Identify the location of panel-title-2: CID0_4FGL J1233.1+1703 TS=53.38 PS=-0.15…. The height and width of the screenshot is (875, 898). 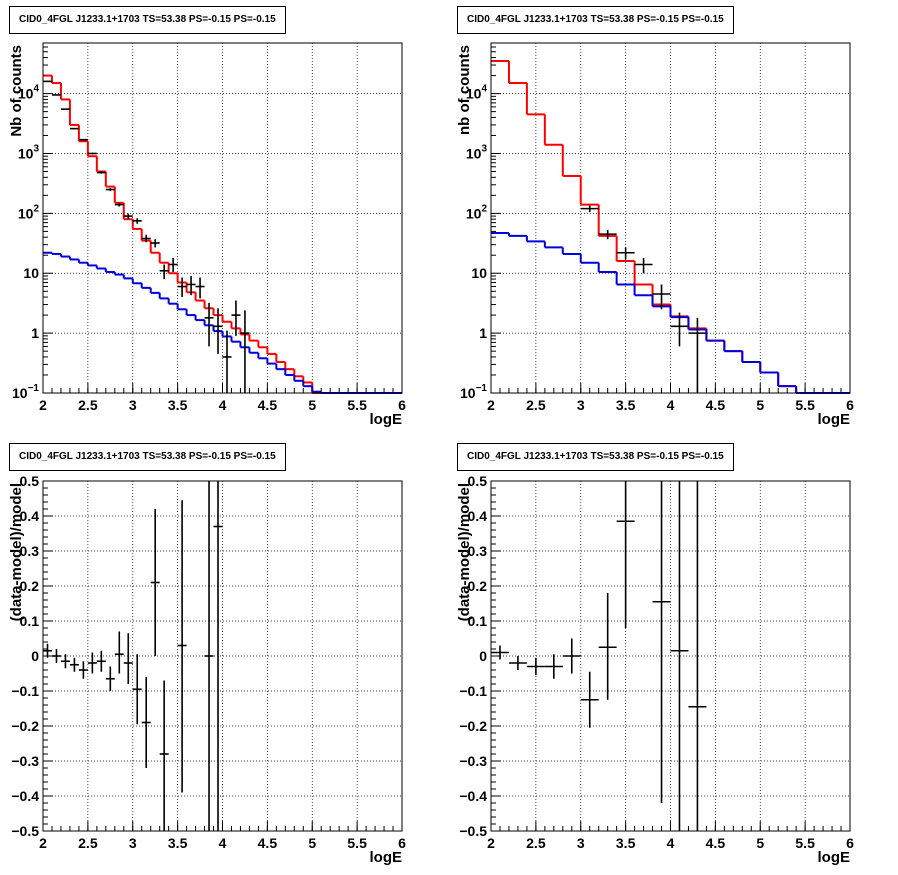
(595, 20).